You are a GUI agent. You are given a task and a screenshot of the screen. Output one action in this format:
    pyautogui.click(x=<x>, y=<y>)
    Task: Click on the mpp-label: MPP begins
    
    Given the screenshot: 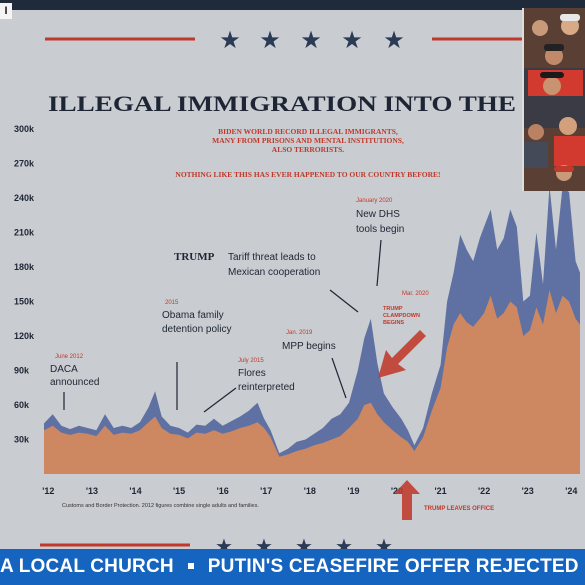 What is the action you would take?
    pyautogui.click(x=309, y=346)
    